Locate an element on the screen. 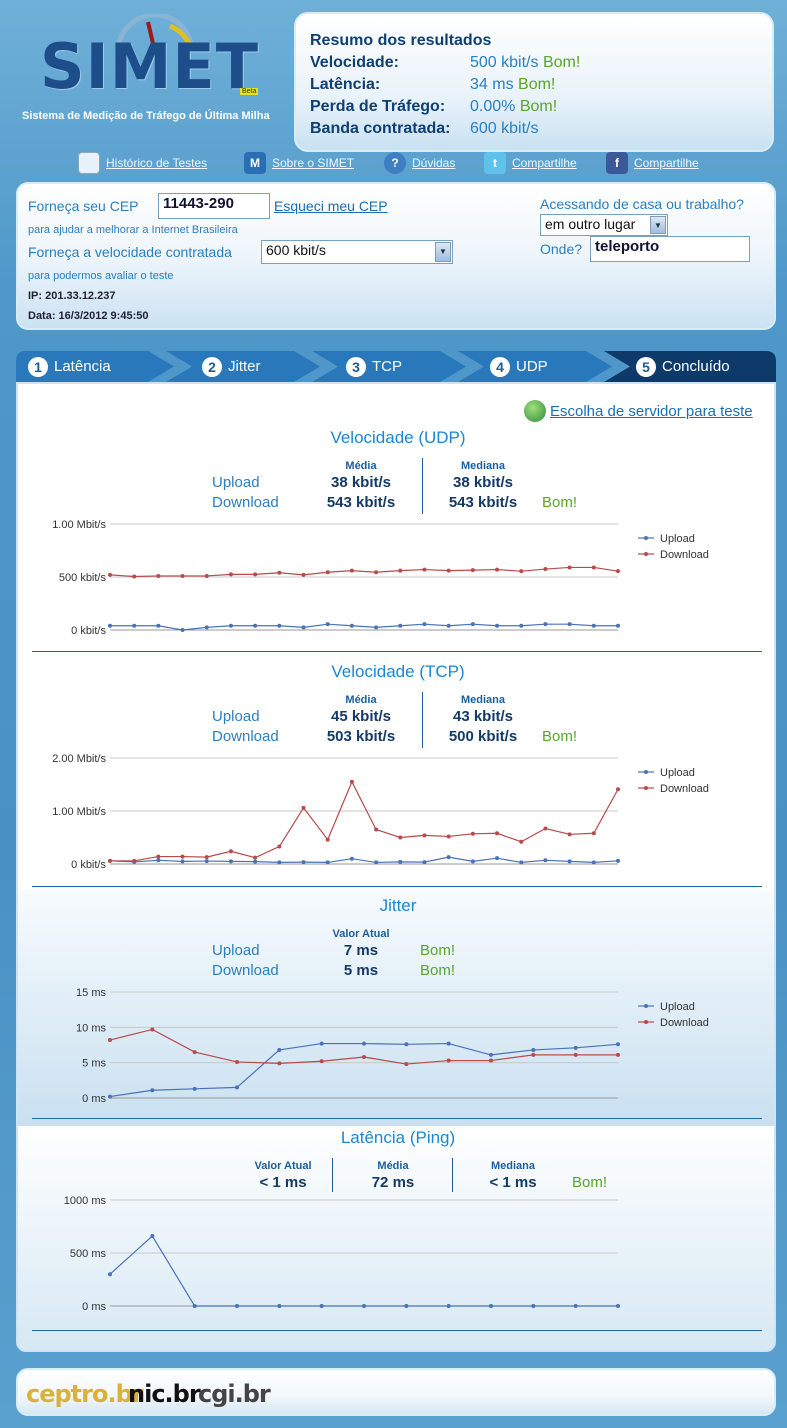 The image size is (787, 1428). tcp-mean-header: Média is located at coordinates (361, 700).